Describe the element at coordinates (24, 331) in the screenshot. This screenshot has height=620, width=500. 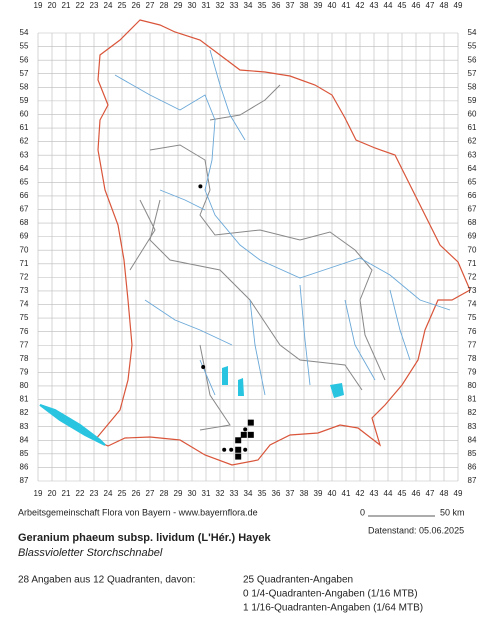
I see `row-label: 76` at that location.